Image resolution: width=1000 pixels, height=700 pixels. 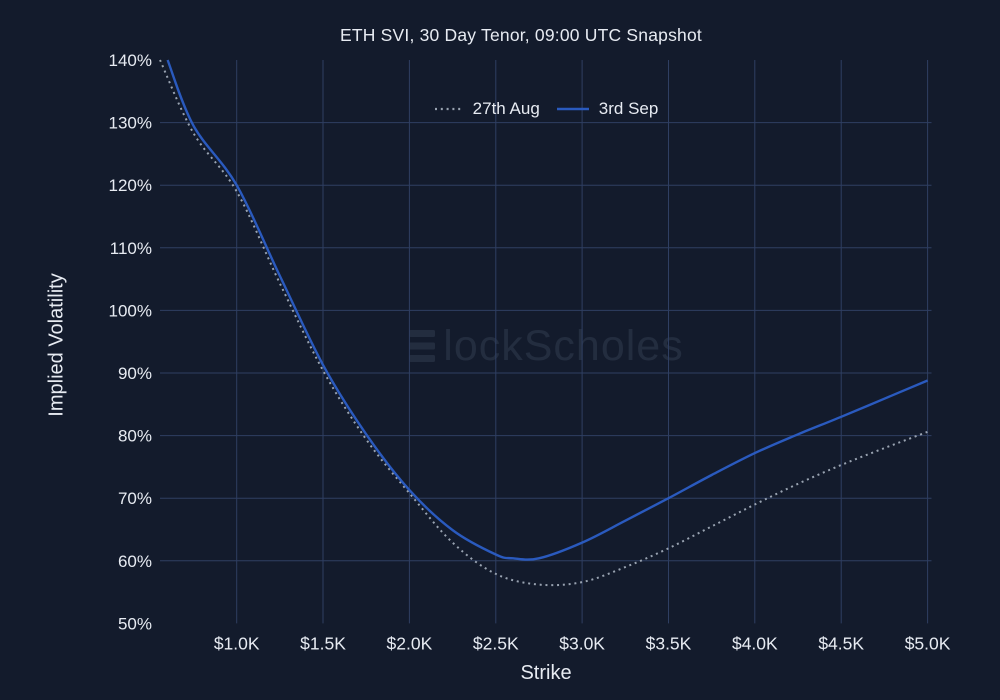 What do you see at coordinates (131, 248) in the screenshot?
I see `y-tick-label: 110%` at bounding box center [131, 248].